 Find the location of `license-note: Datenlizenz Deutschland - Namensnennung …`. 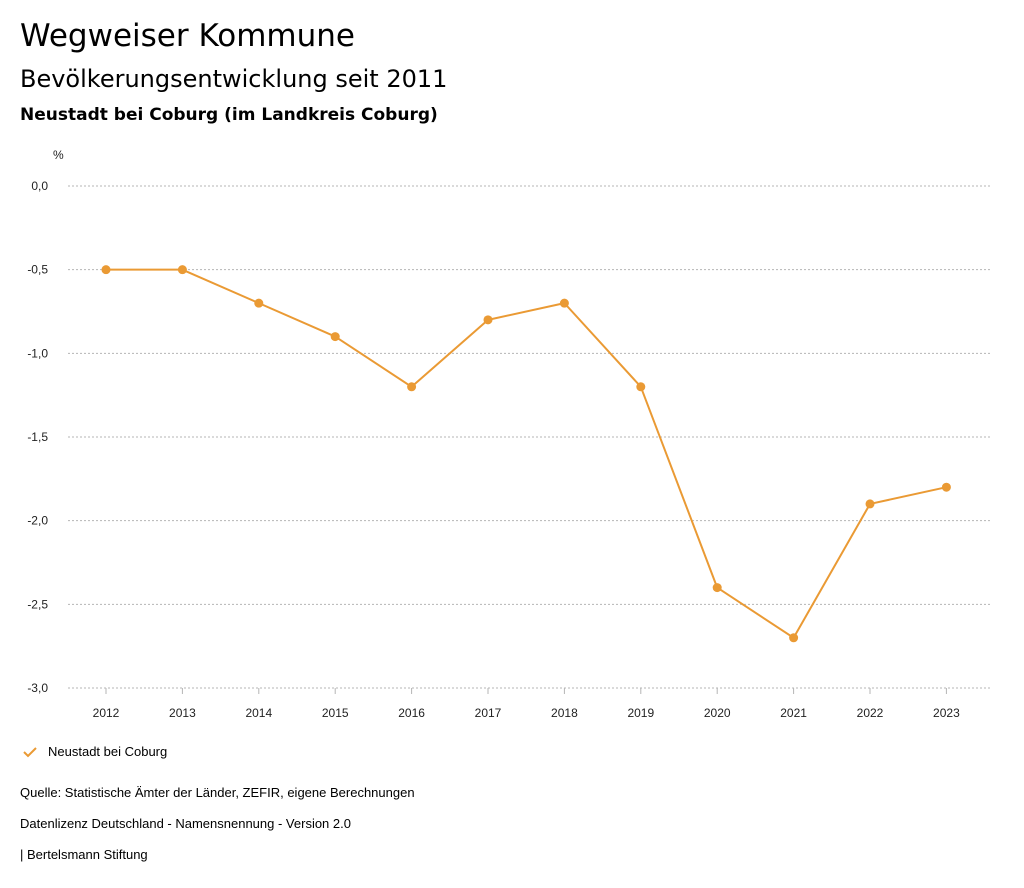

license-note: Datenlizenz Deutschland - Namensnennung … is located at coordinates (185, 823).